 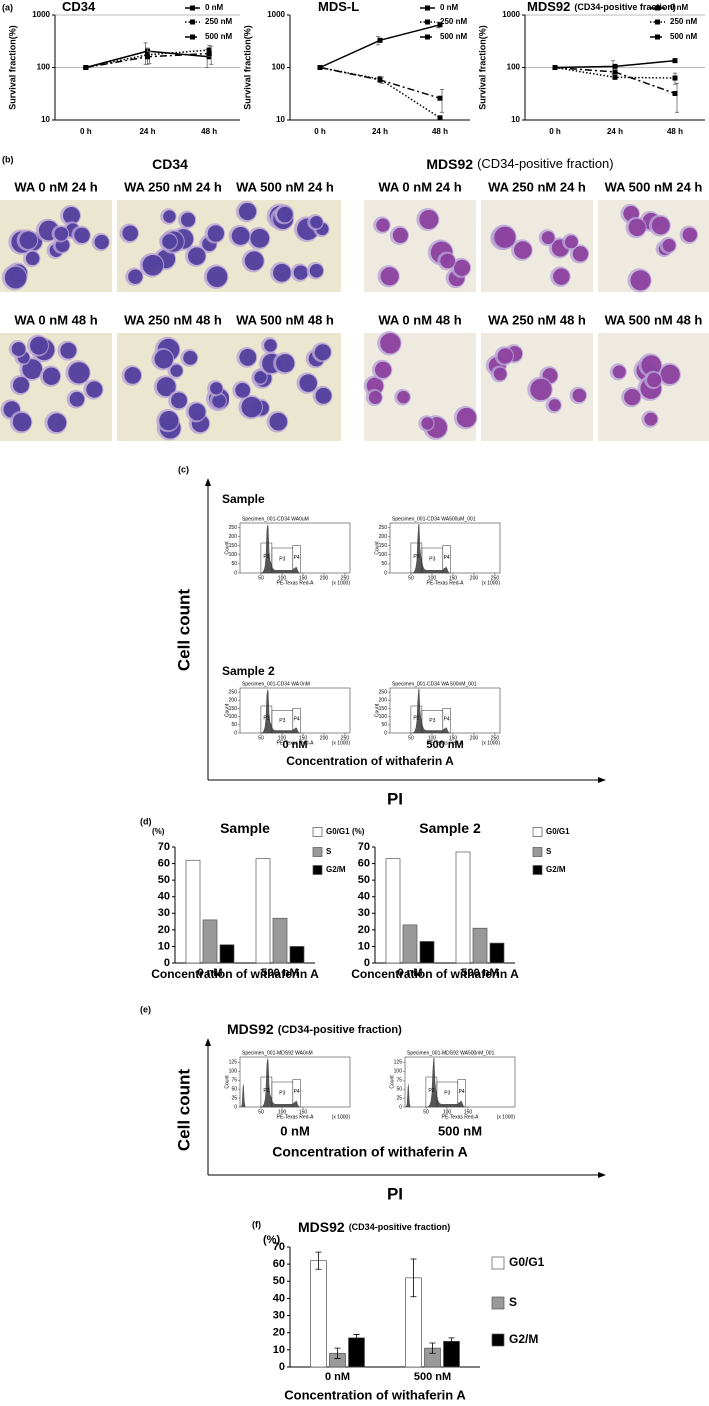 What do you see at coordinates (377, 710) in the screenshot?
I see `plot-y-label: Count` at bounding box center [377, 710].